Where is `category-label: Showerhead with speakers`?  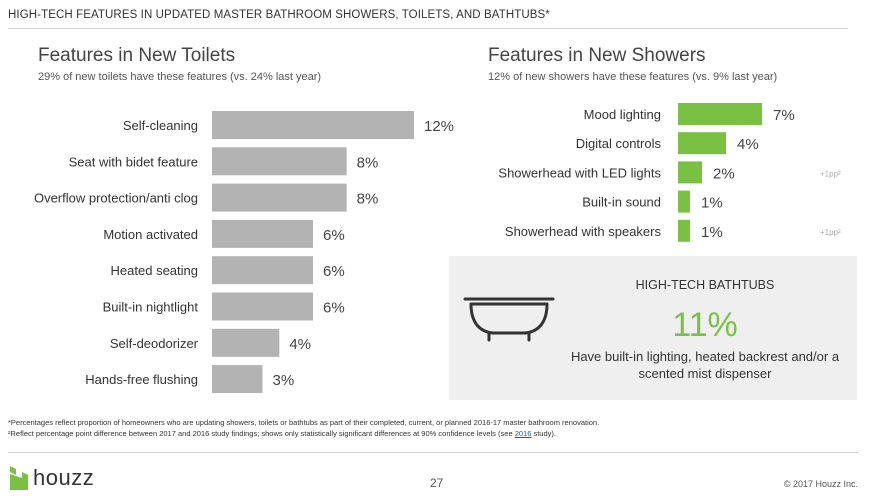
category-label: Showerhead with speakers is located at coordinates (583, 231).